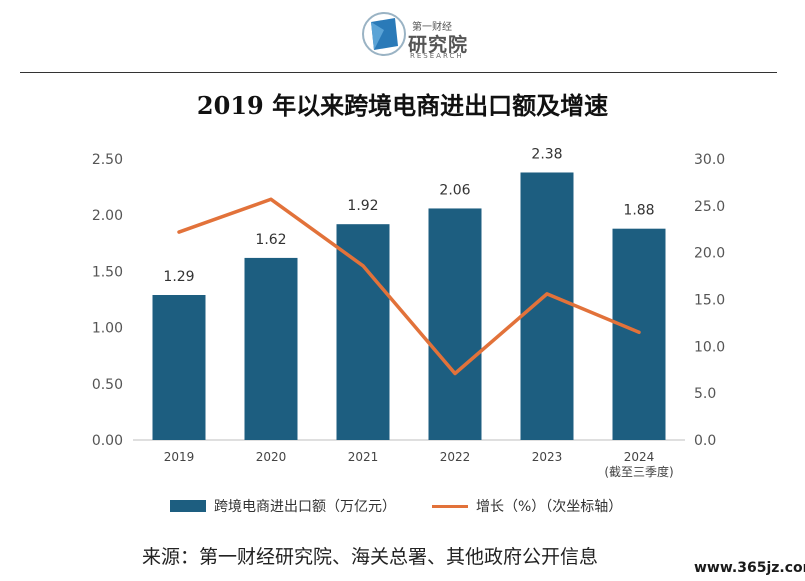 The image size is (805, 581). I want to click on x-tick-label: 2020, so click(271, 457).